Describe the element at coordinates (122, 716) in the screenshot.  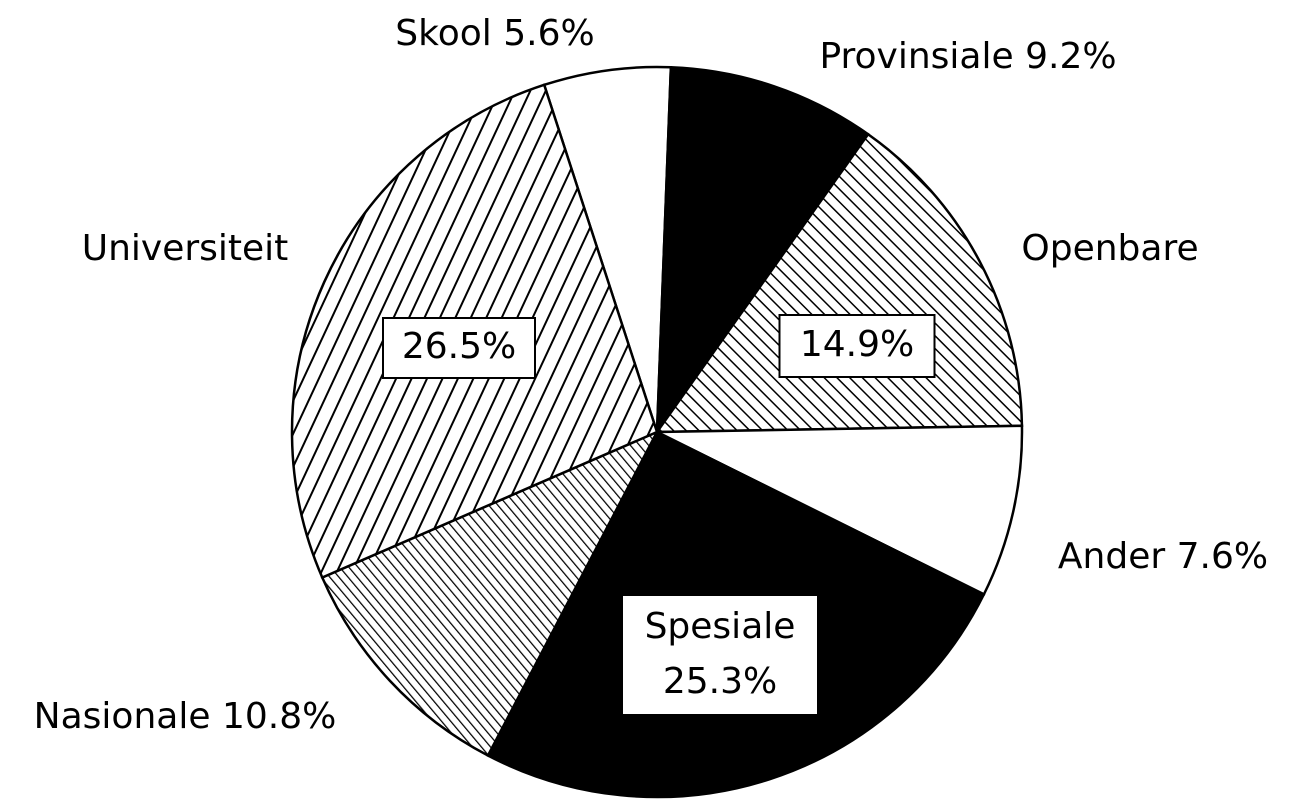
I see `slice-name: Nasionale` at that location.